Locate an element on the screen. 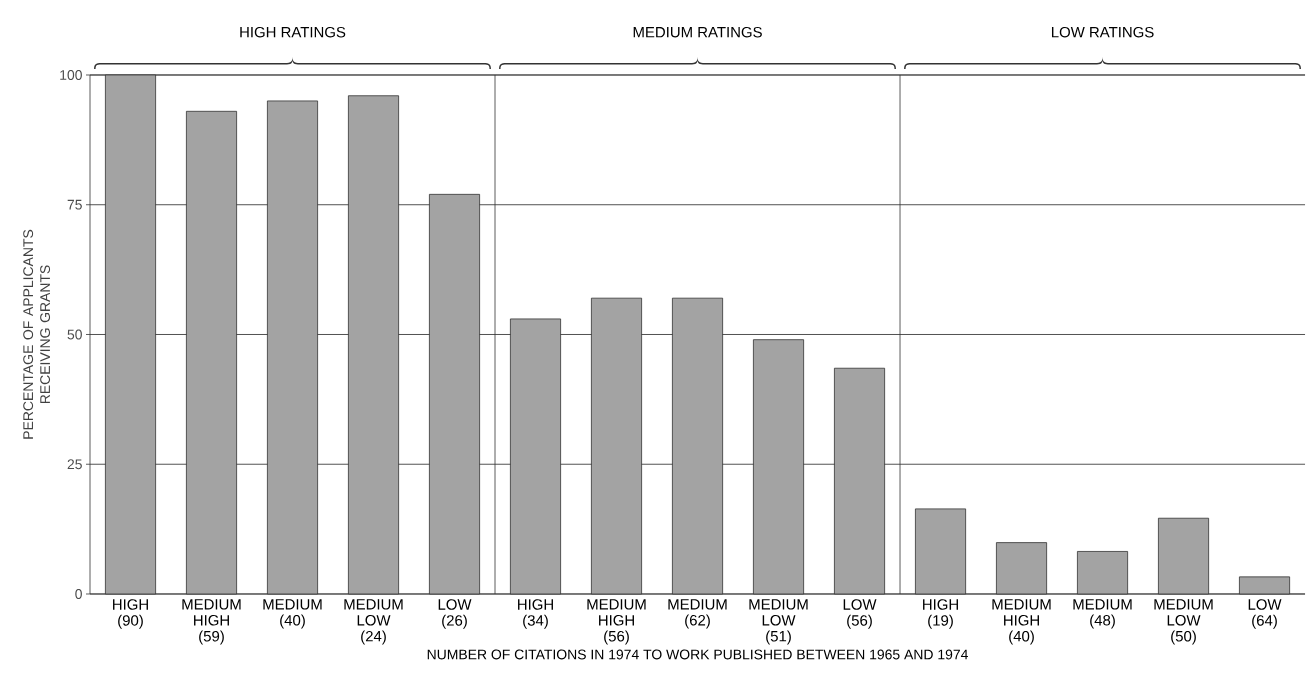 Image resolution: width=1311 pixels, height=685 pixels. x-tick-label: LOW (26) is located at coordinates (455, 614).